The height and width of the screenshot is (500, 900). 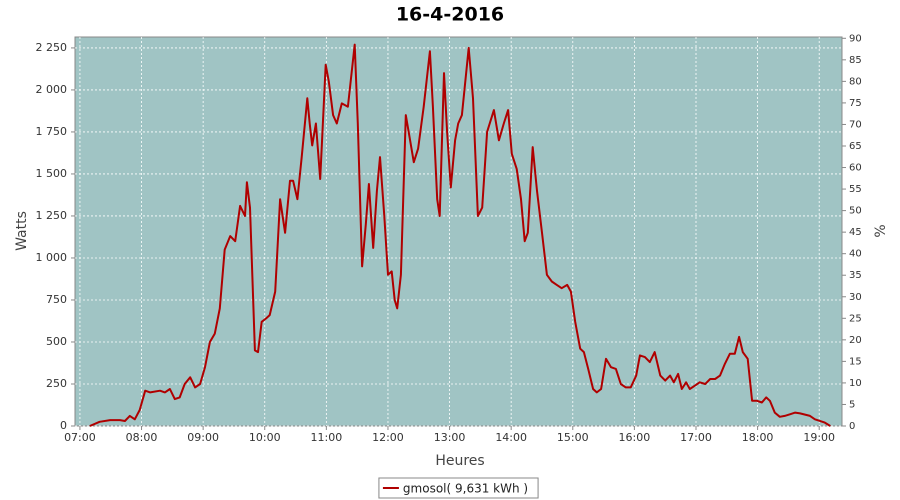 I want to click on y2-tick-label: 90, so click(x=855, y=38).